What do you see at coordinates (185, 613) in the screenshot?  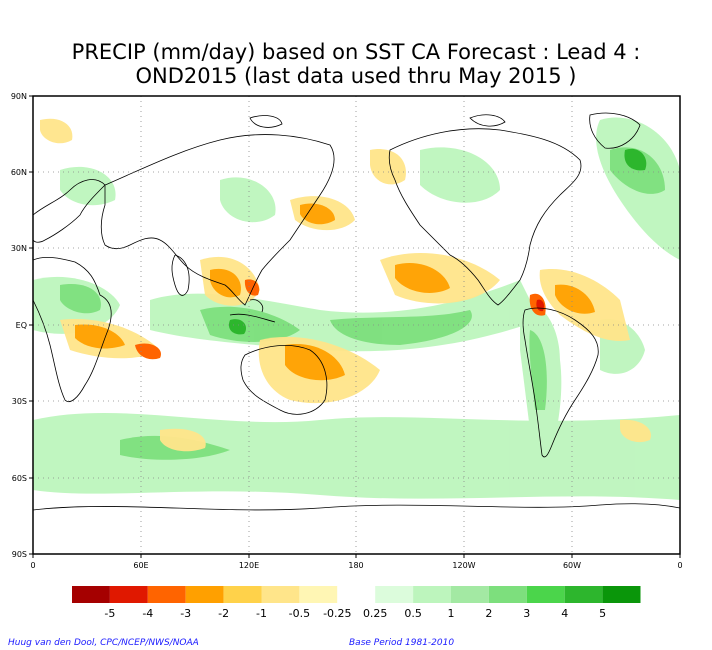 I see `legend-label: -3` at bounding box center [185, 613].